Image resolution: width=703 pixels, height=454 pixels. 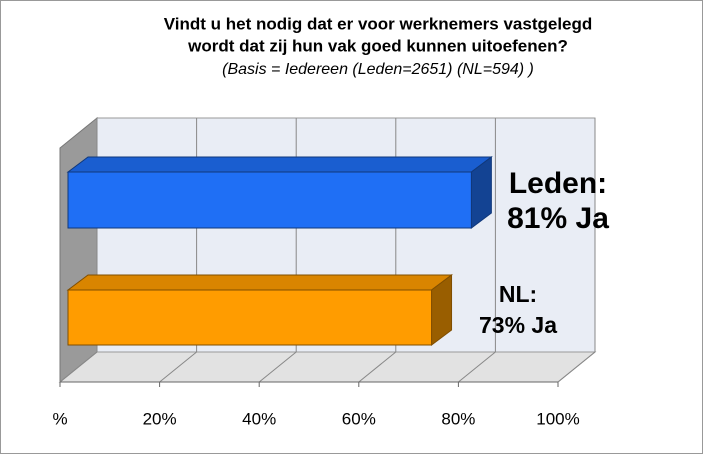 What do you see at coordinates (557, 418) in the screenshot?
I see `x-tick-label: 100%` at bounding box center [557, 418].